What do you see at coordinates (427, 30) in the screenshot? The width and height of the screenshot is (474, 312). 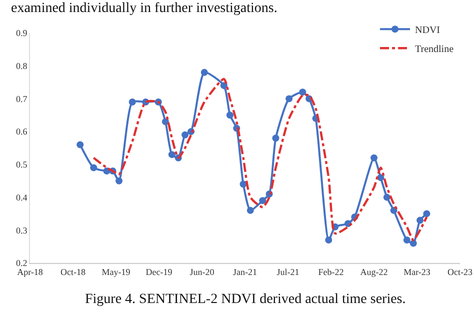 I see `legend-label: NDVI` at bounding box center [427, 30].